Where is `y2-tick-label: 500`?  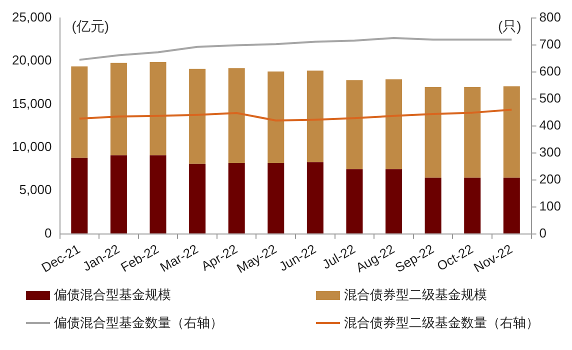 y2-tick-label: 500 is located at coordinates (550, 98).